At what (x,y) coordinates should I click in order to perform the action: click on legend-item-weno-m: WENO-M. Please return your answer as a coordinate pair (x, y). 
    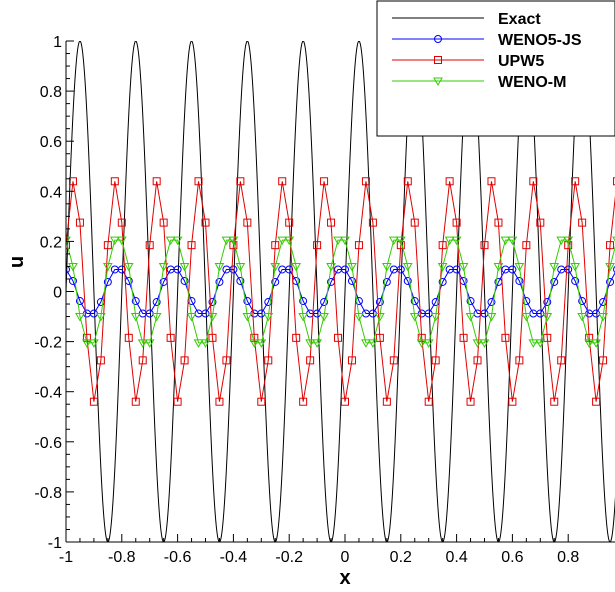
    Looking at the image, I should click on (479, 82).